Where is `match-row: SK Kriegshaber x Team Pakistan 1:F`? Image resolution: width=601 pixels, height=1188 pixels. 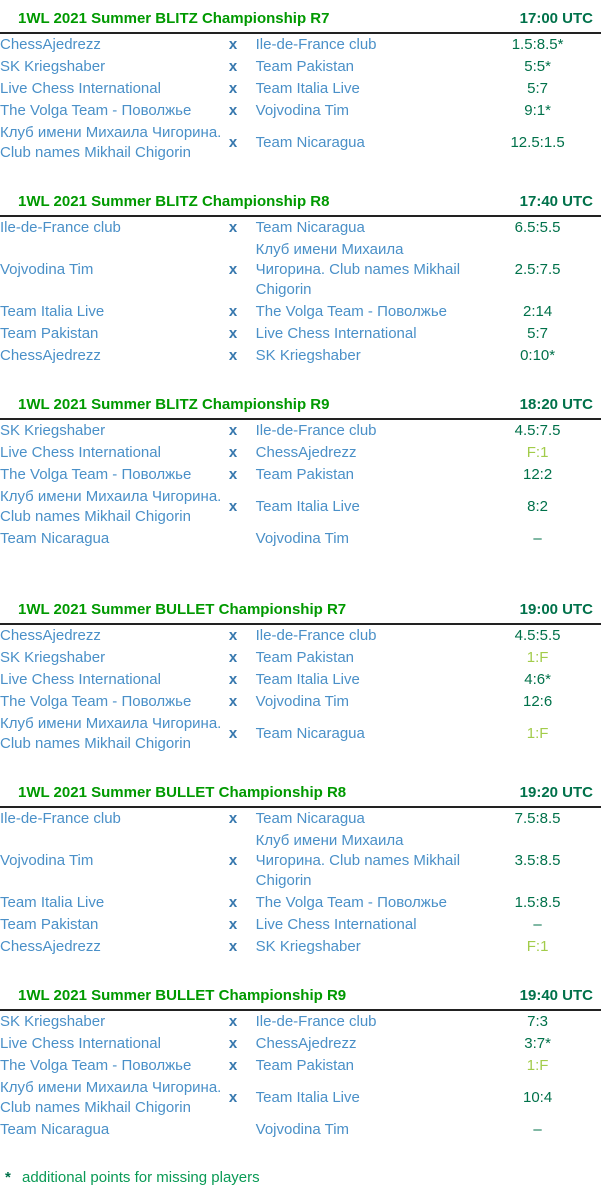
match-row: SK Kriegshaber x Team Pakistan 1:F is located at coordinates (300, 658).